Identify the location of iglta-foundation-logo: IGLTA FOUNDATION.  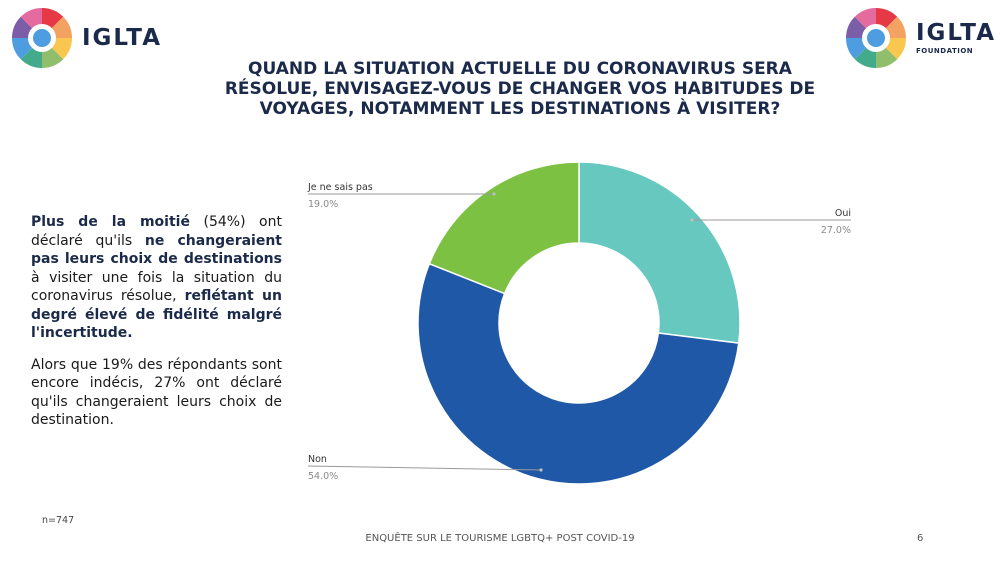
(920, 38).